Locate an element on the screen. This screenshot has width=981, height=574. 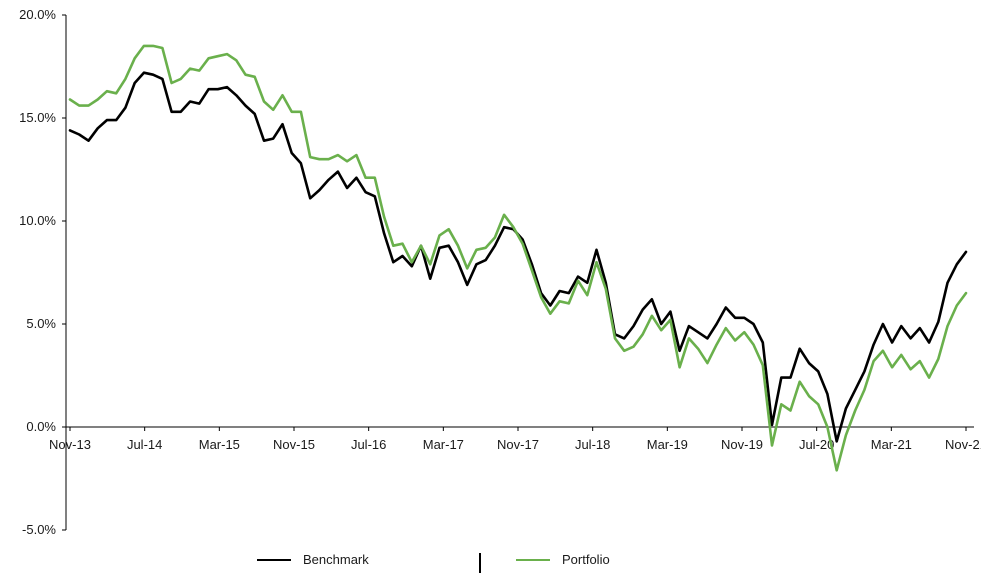
y-tick-label: 5.0% is located at coordinates (41, 323).